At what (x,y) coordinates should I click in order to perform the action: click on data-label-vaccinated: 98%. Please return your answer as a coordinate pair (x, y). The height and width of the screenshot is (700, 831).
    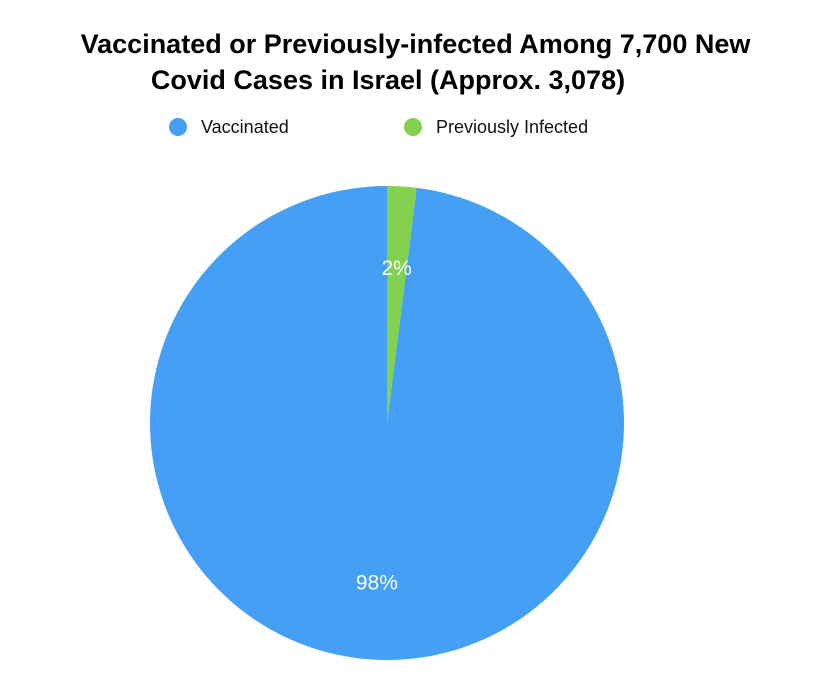
    Looking at the image, I should click on (377, 582).